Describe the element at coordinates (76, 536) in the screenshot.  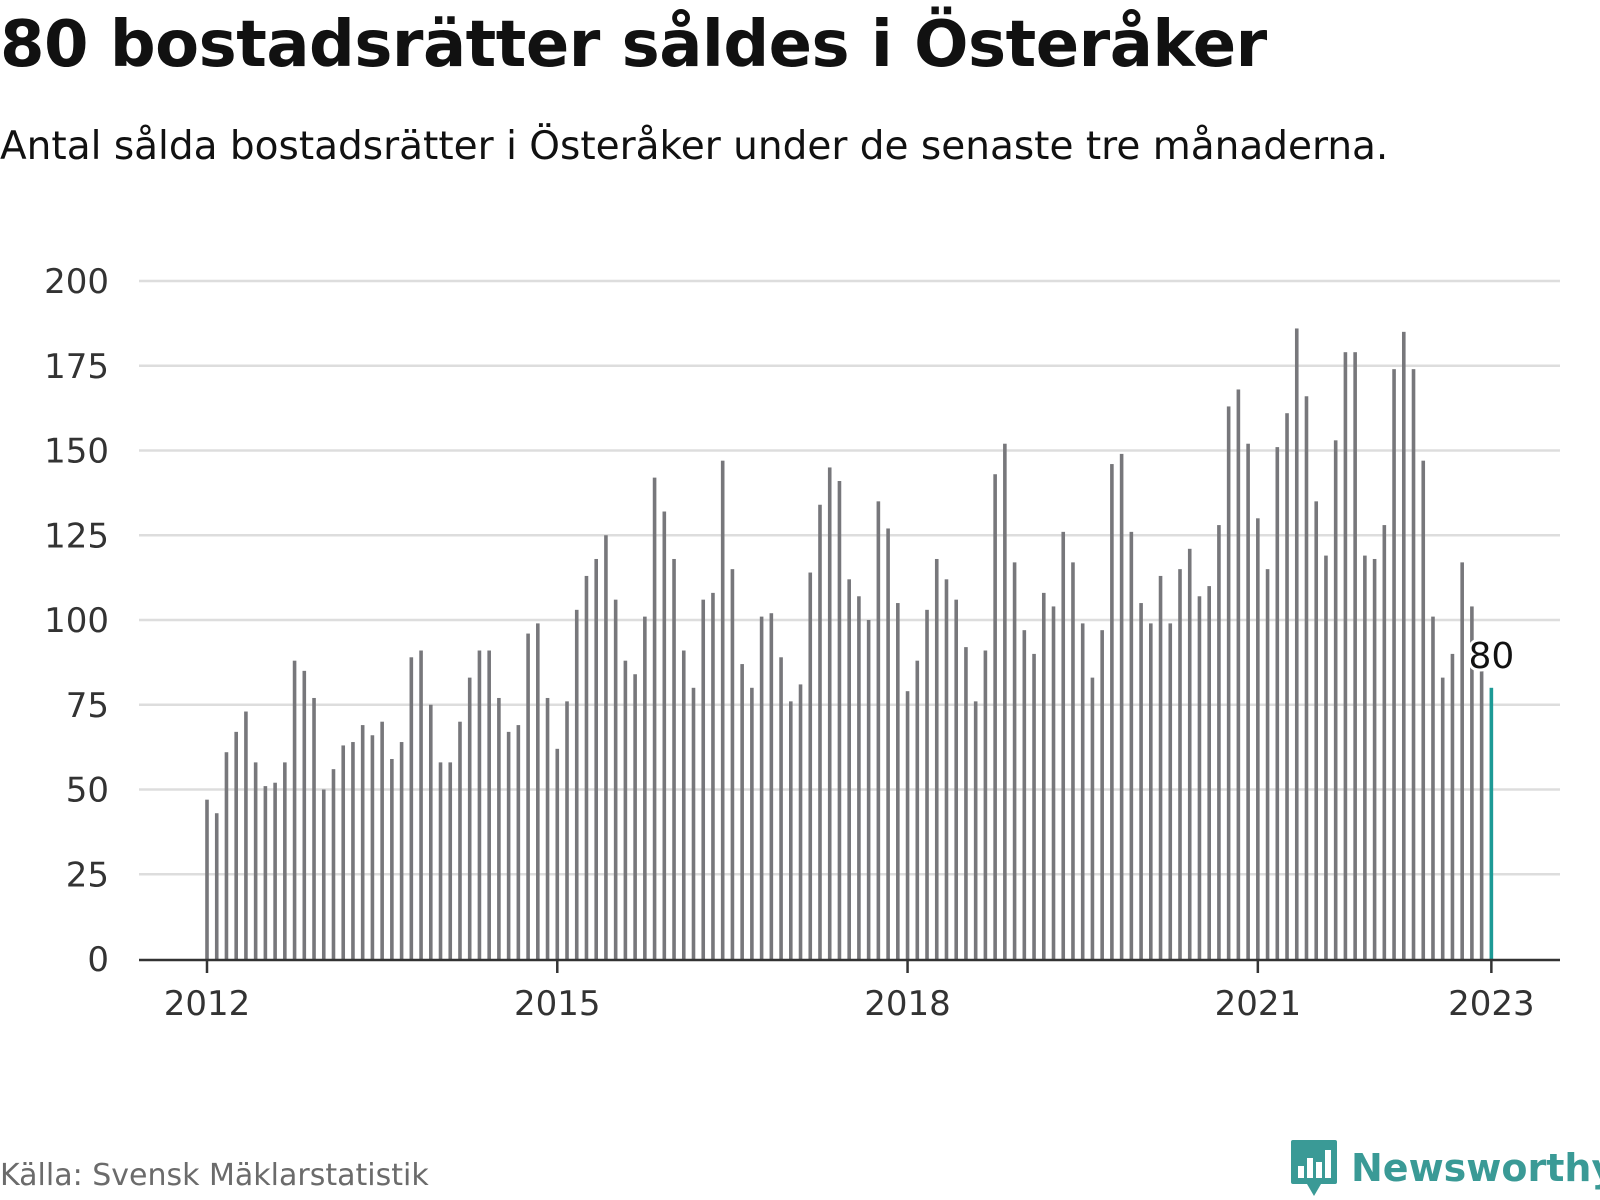
I see `y-tick-label: 125` at that location.